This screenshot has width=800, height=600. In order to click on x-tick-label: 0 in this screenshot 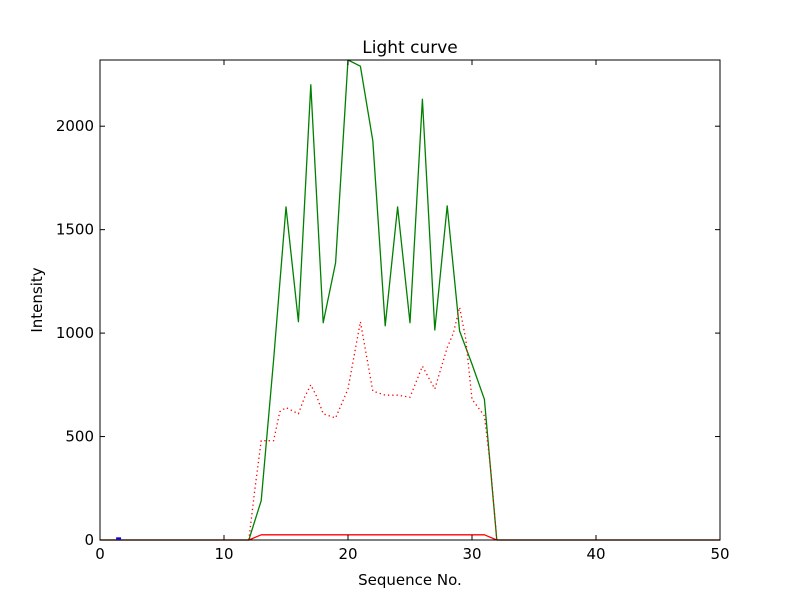, I will do `click(100, 554)`.